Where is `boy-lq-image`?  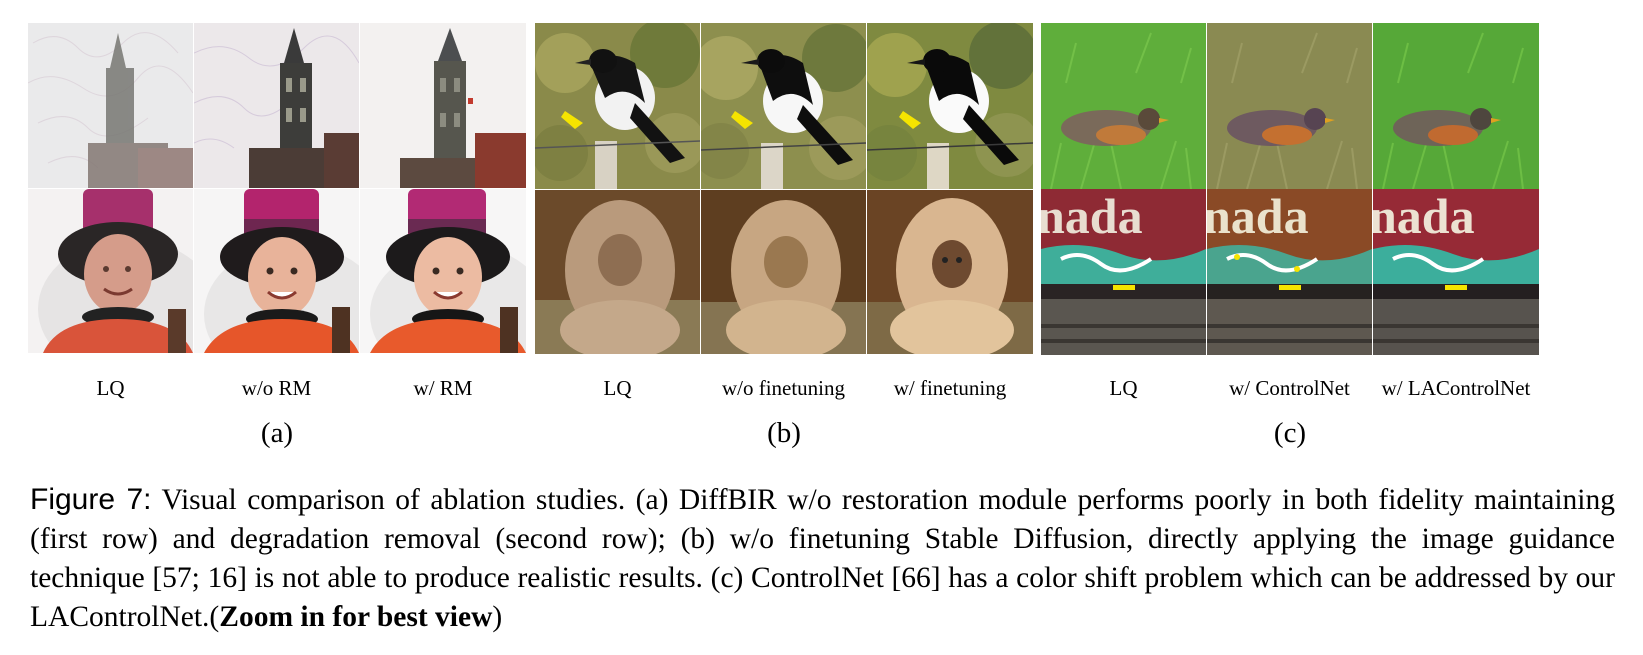 boy-lq-image is located at coordinates (110, 271).